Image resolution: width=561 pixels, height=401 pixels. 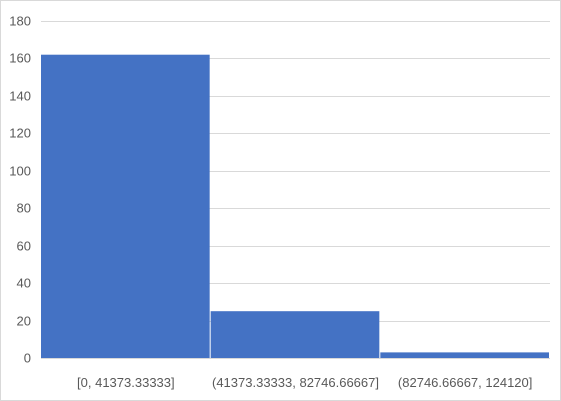 I want to click on x-tick-label: (41373.33333, 82746.66667], so click(x=295, y=382).